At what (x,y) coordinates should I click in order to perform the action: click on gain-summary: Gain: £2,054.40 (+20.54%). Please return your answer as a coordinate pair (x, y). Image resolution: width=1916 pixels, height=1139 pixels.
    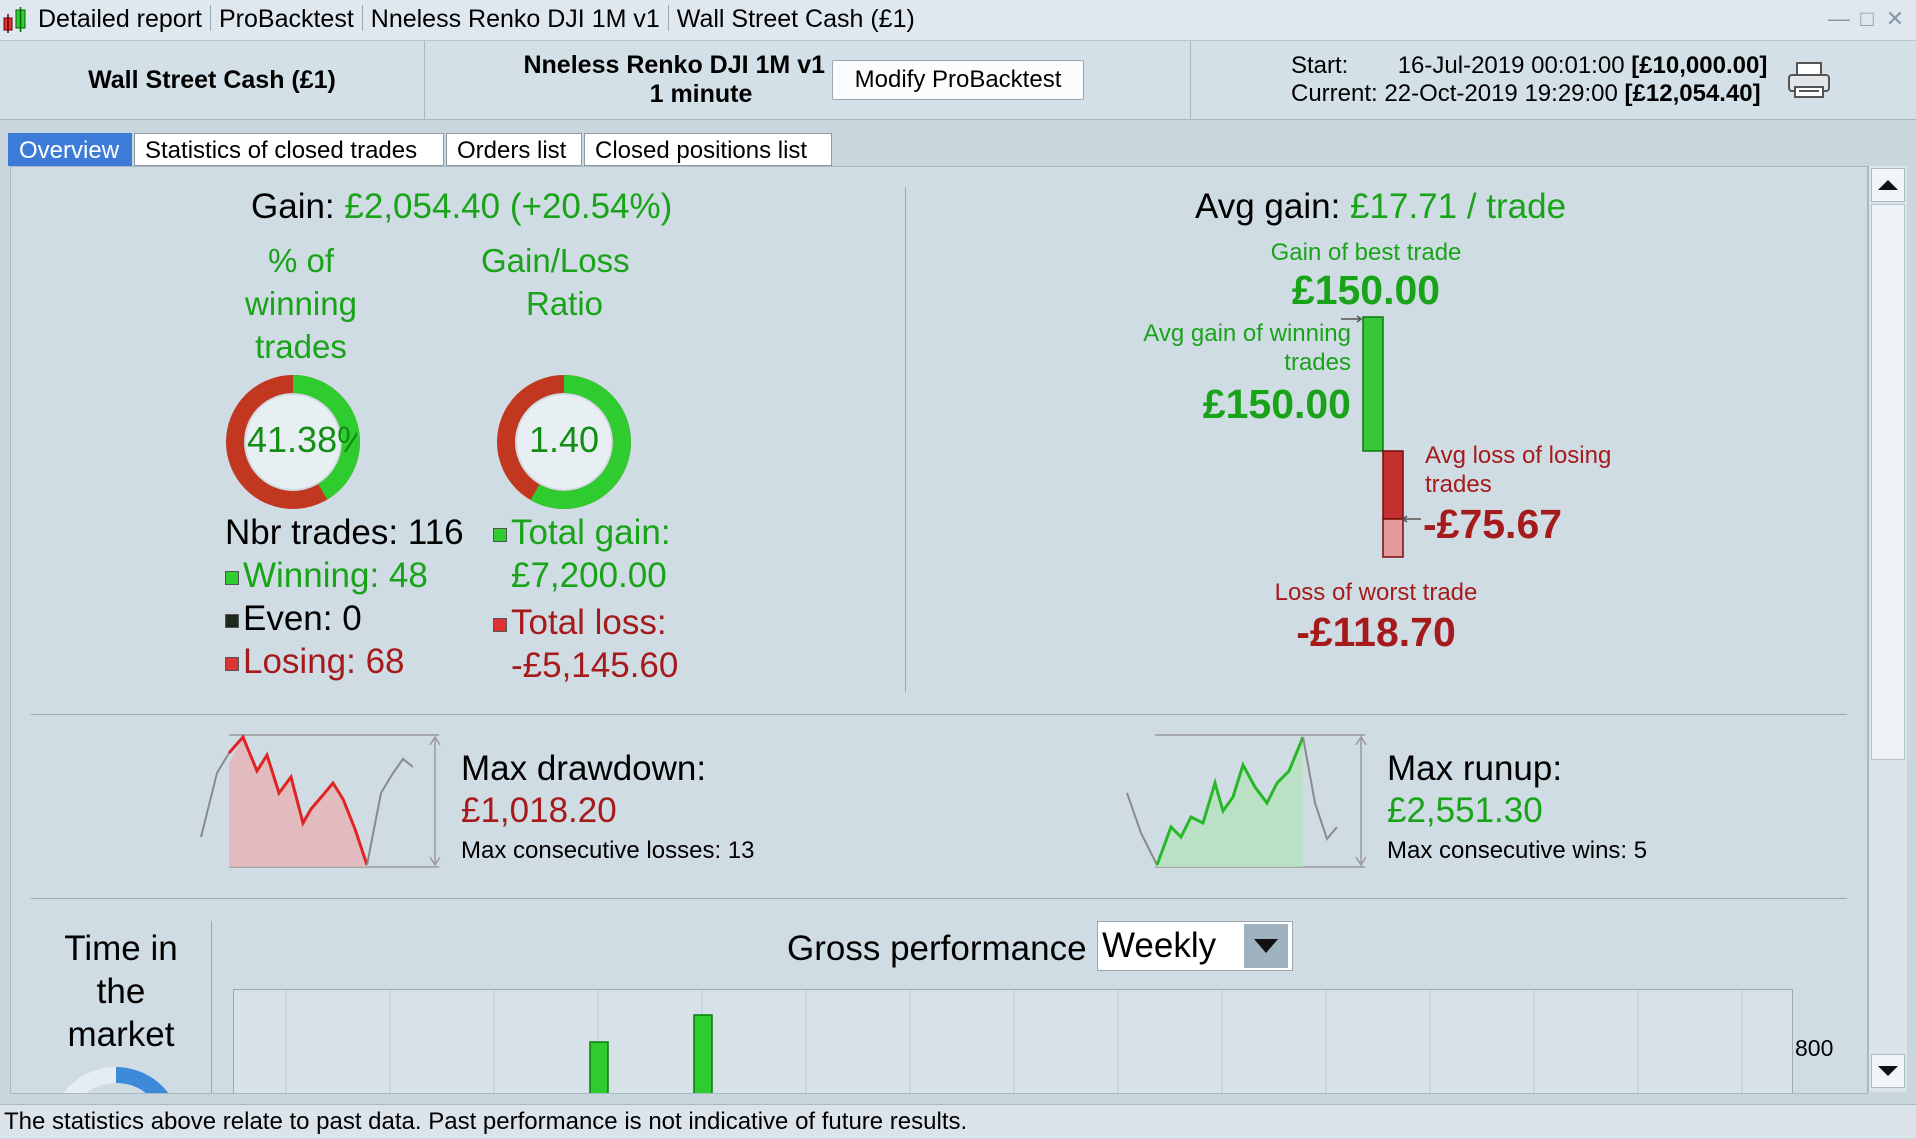
    Looking at the image, I should click on (461, 207).